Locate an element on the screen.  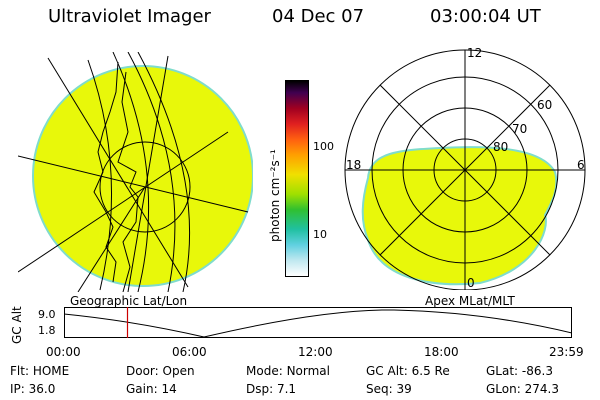
info-ip: IP: 36.0 is located at coordinates (33, 389).